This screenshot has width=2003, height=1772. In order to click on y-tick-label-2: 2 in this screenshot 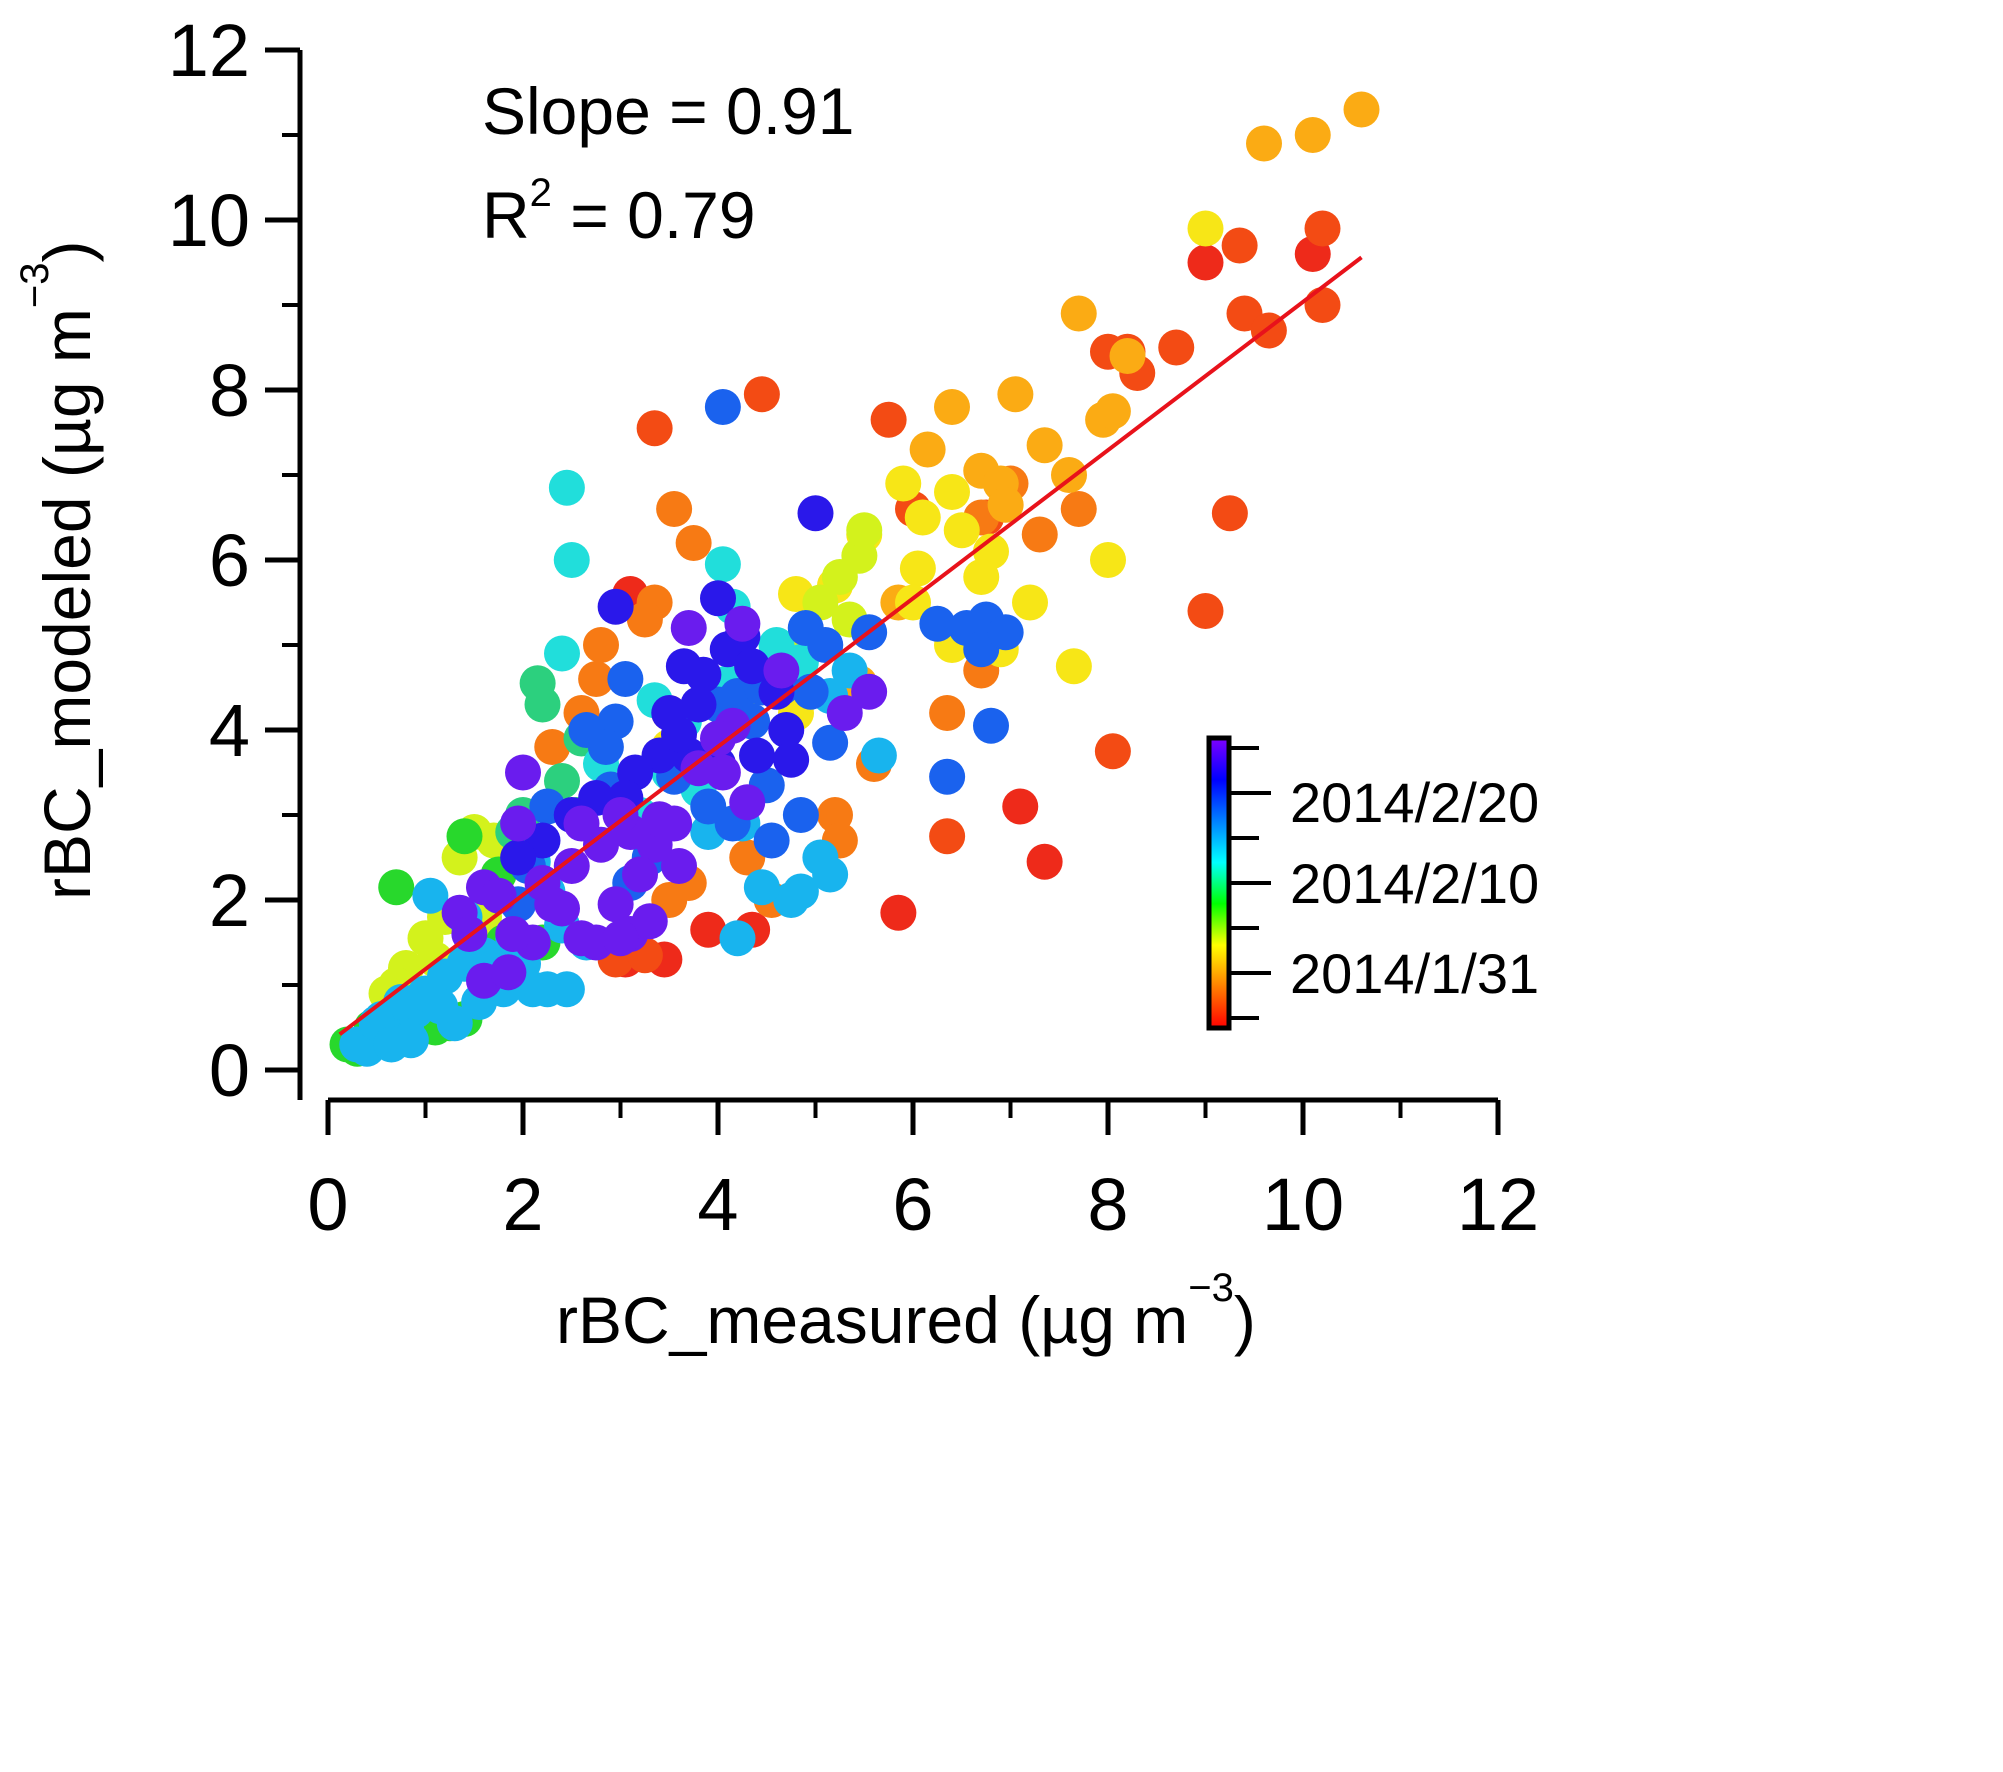, I will do `click(229, 900)`.